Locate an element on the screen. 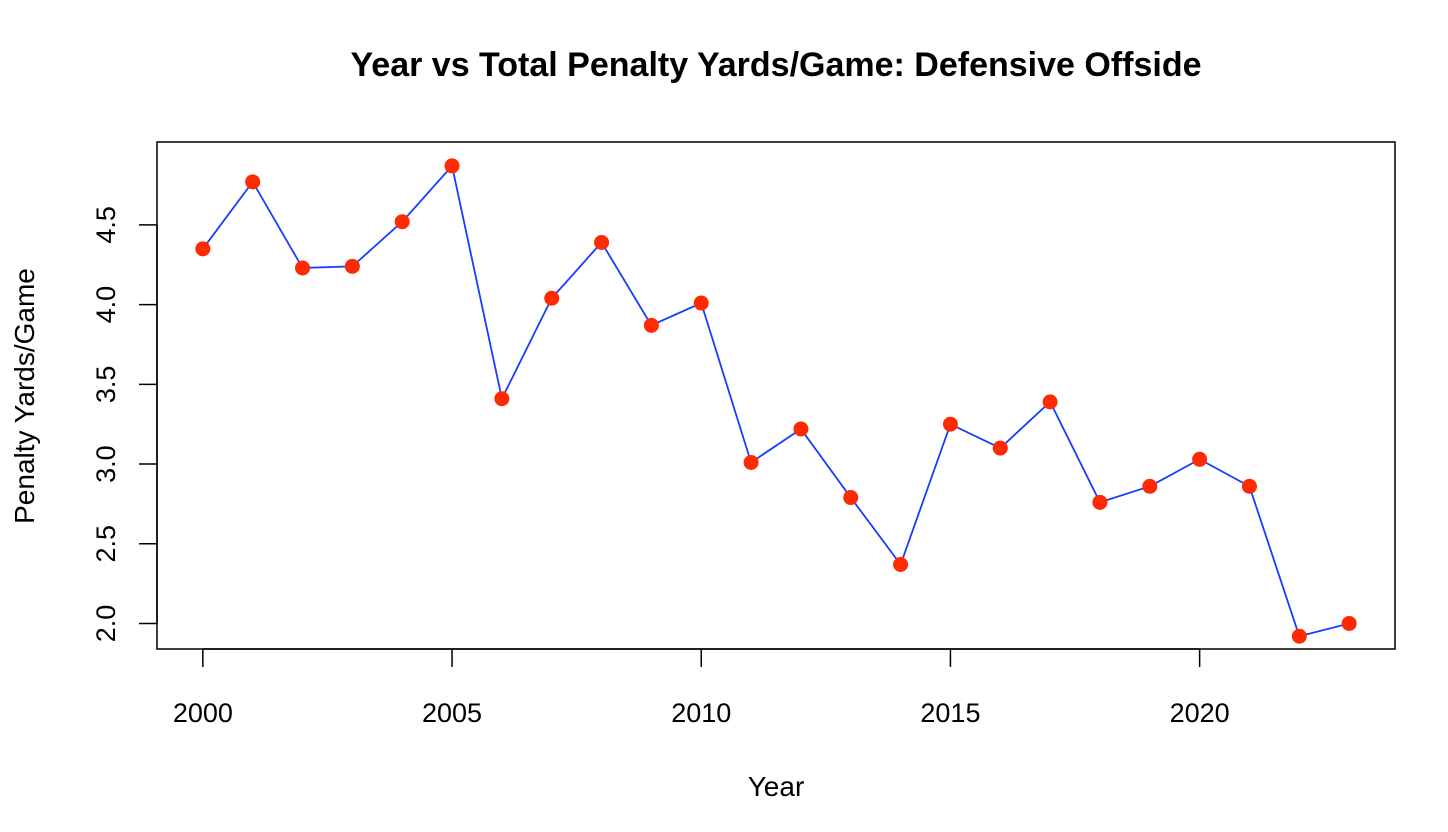  data-point-2016 is located at coordinates (1000, 448).